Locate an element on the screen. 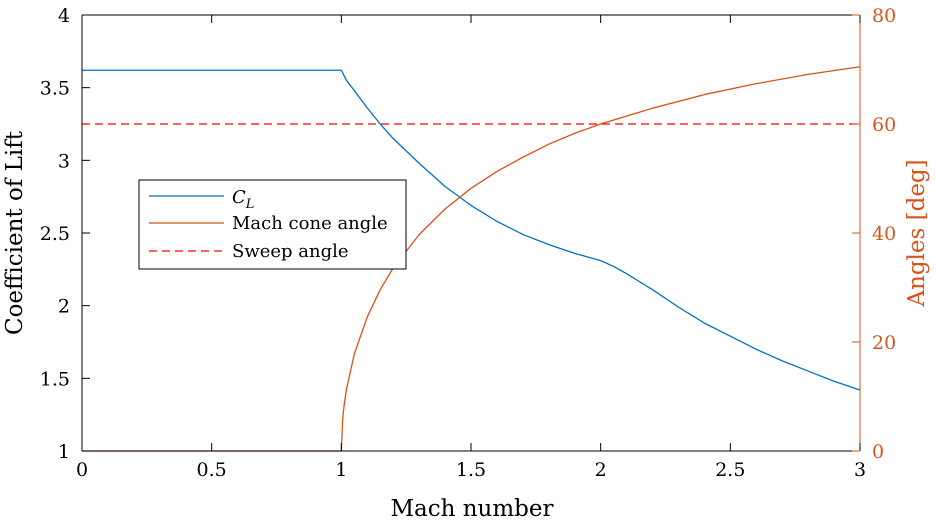 Image resolution: width=936 pixels, height=527 pixels. x-tick-label: 0.5 is located at coordinates (212, 470).